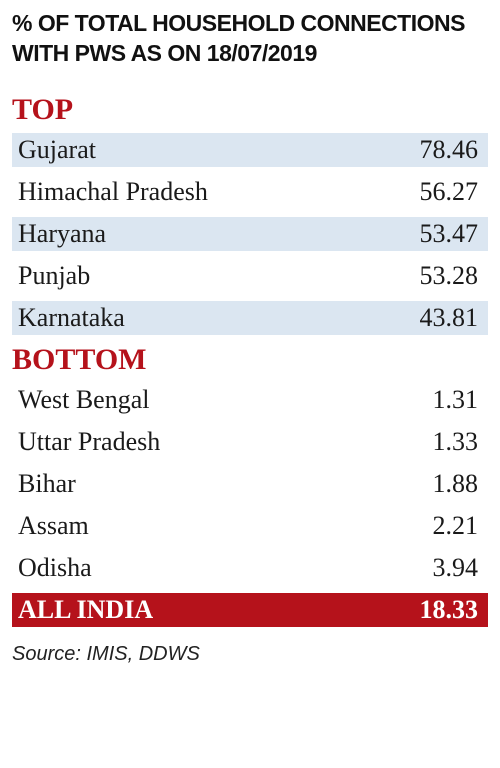  What do you see at coordinates (106, 654) in the screenshot?
I see `source-note: Source: IMIS, DDWS` at bounding box center [106, 654].